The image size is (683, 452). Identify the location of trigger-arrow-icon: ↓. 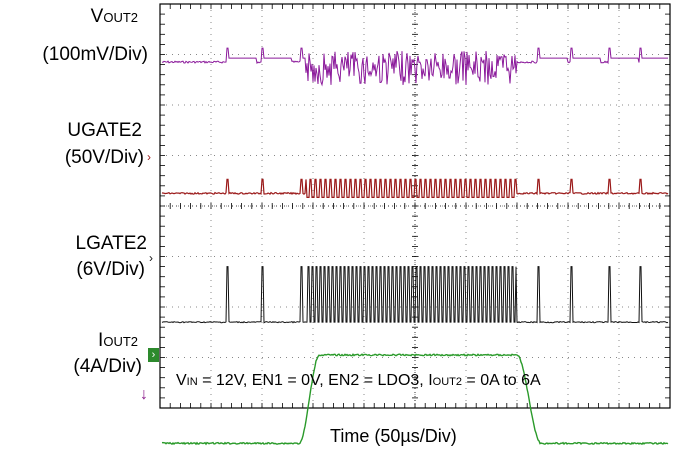
(144, 394).